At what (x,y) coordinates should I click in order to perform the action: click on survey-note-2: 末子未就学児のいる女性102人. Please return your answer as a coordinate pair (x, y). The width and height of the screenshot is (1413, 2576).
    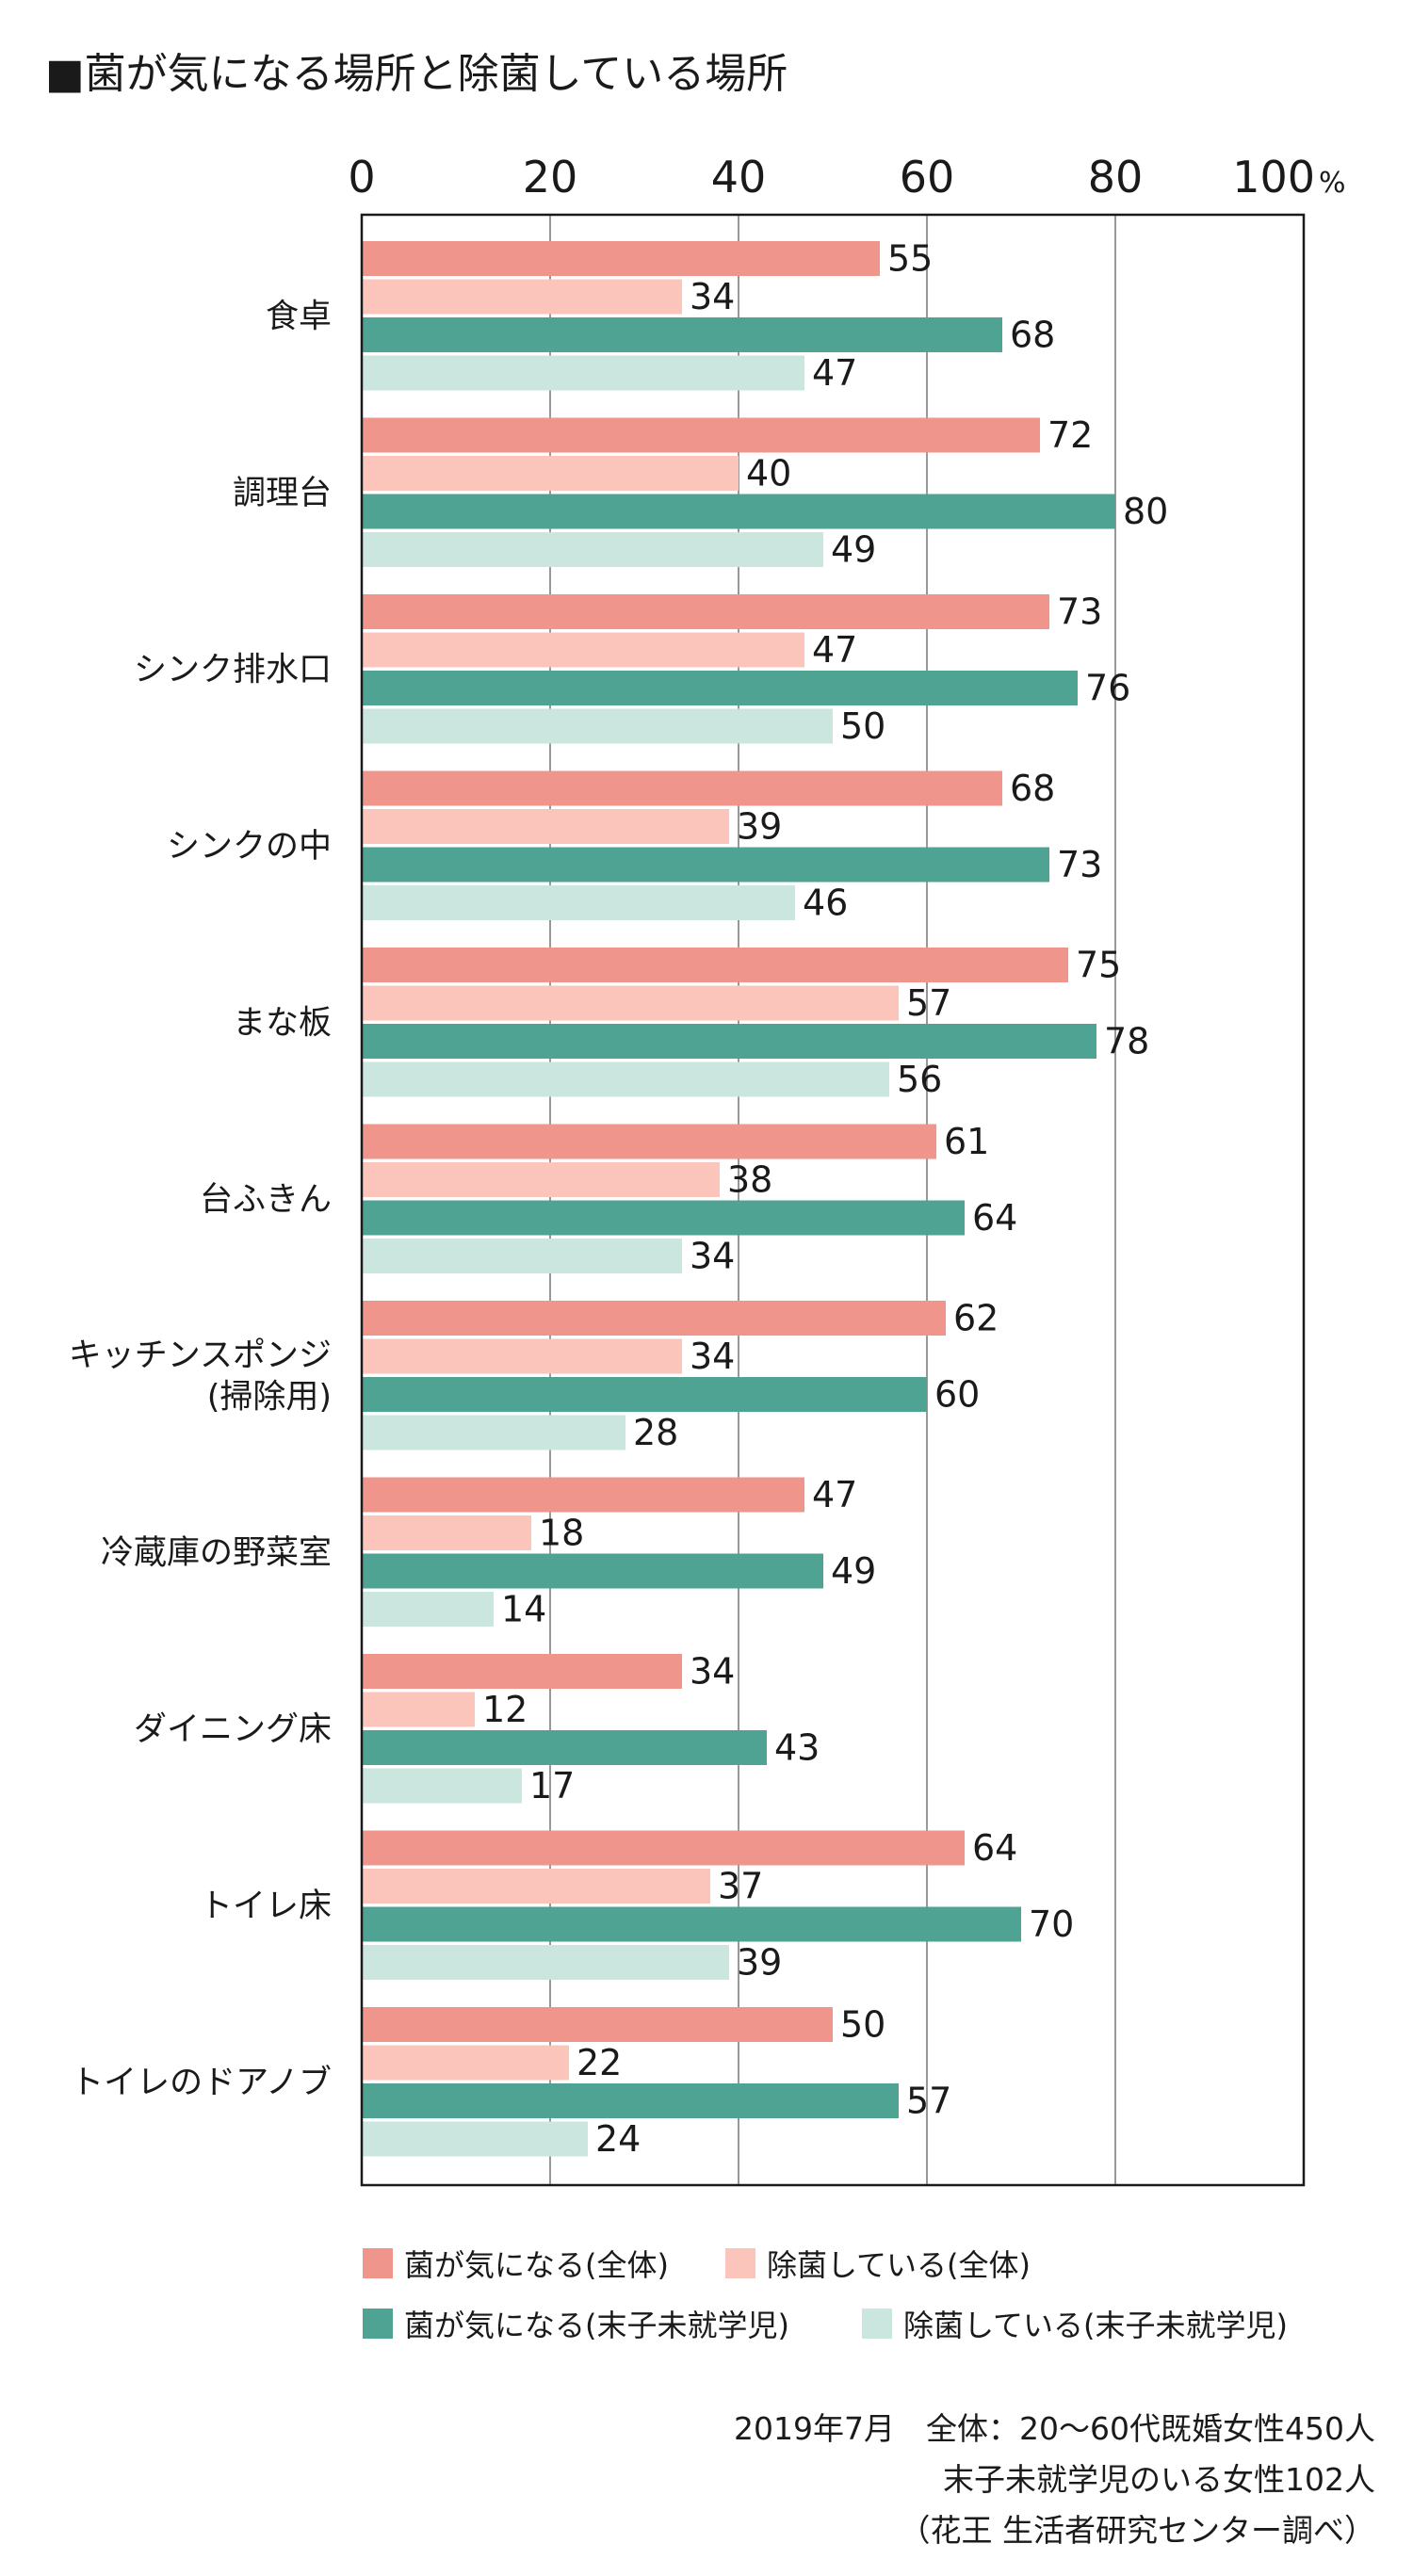
    Looking at the image, I should click on (1159, 2479).